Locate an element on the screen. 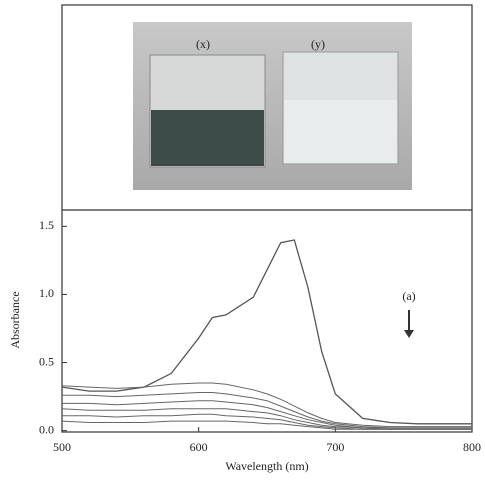 The image size is (485, 480). x-tick-label: 700 is located at coordinates (335, 447).